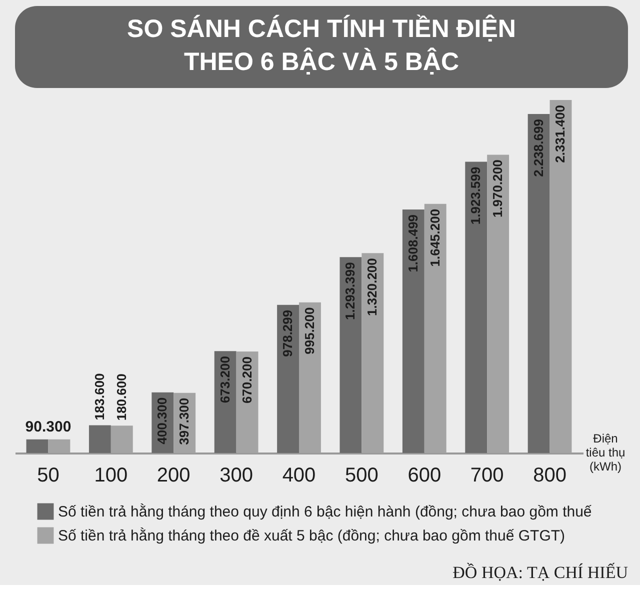 This screenshot has height=598, width=640. I want to click on data-label: 400.300, so click(162, 420).